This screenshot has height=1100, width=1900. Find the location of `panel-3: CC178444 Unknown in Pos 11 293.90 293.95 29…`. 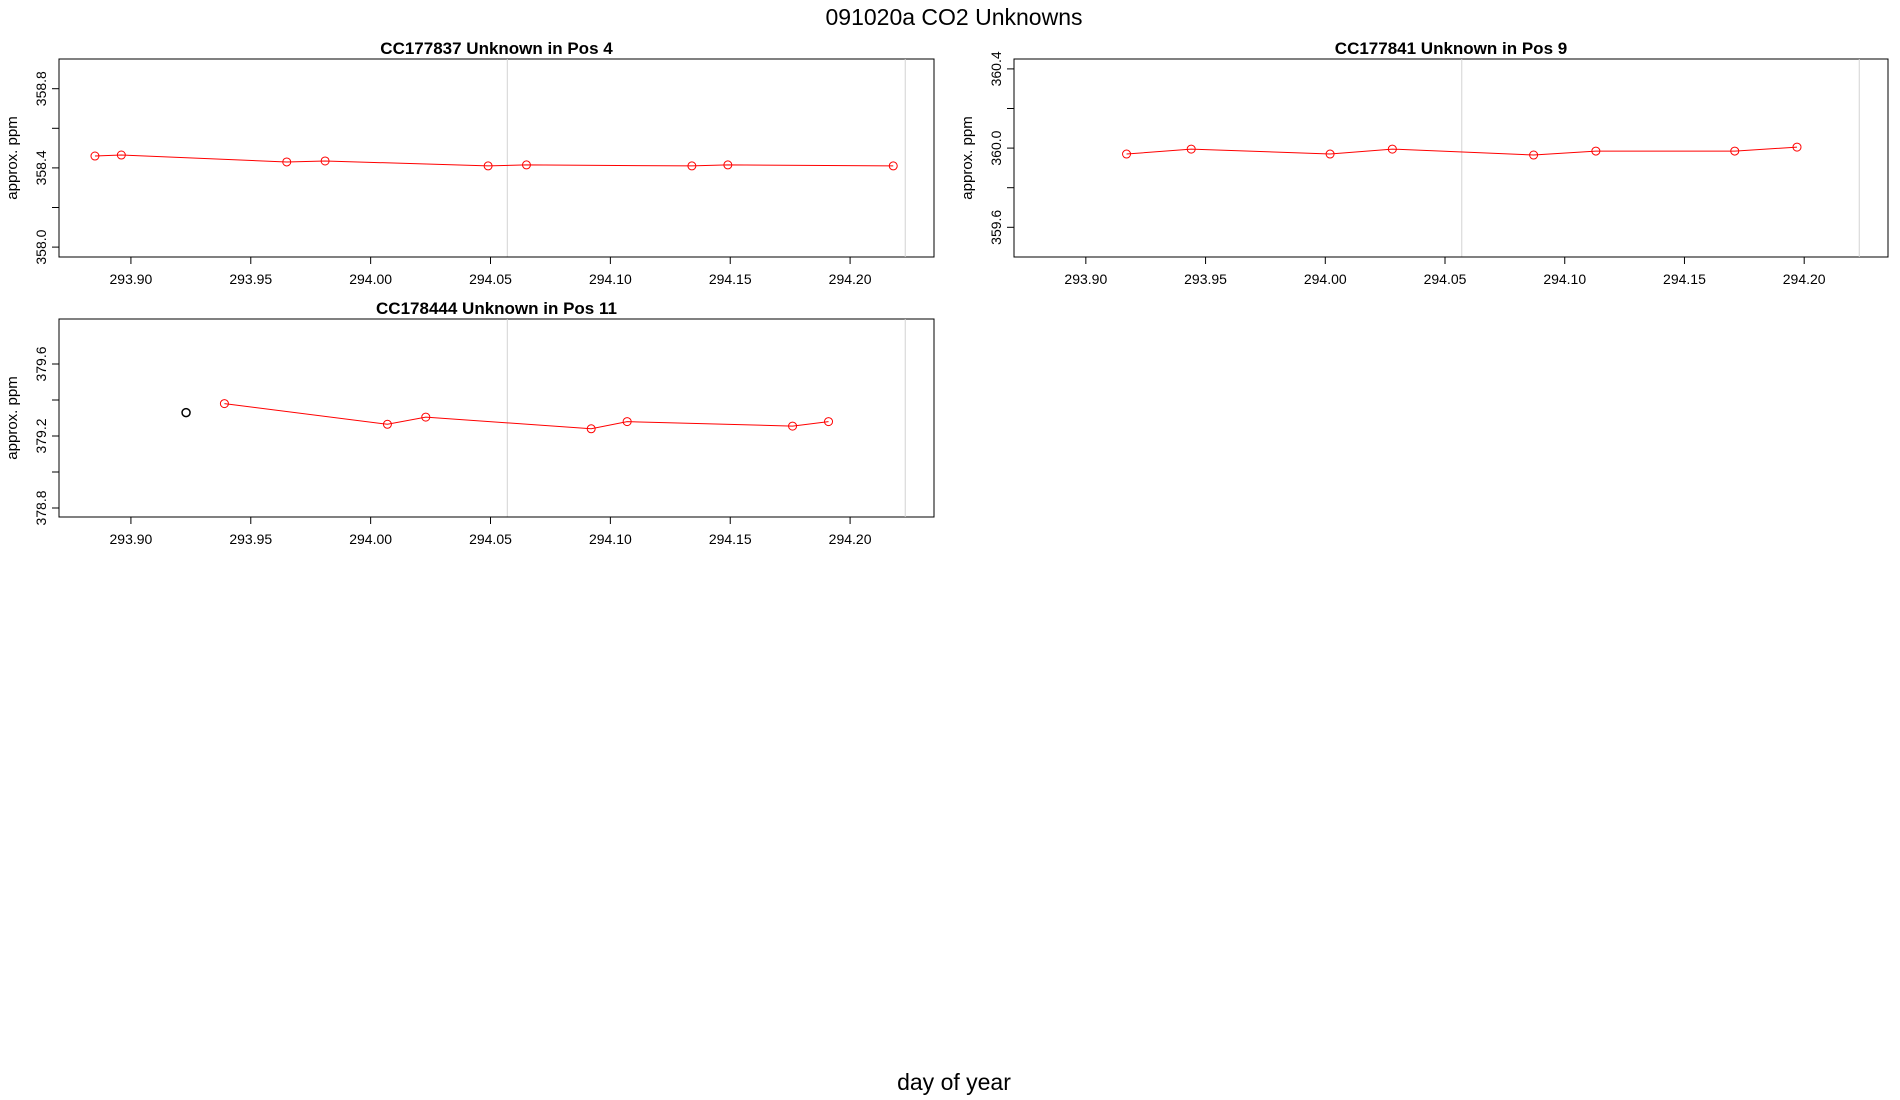

panel-3: CC178444 Unknown in Pos 11 293.90 293.95 29… is located at coordinates (469, 423).